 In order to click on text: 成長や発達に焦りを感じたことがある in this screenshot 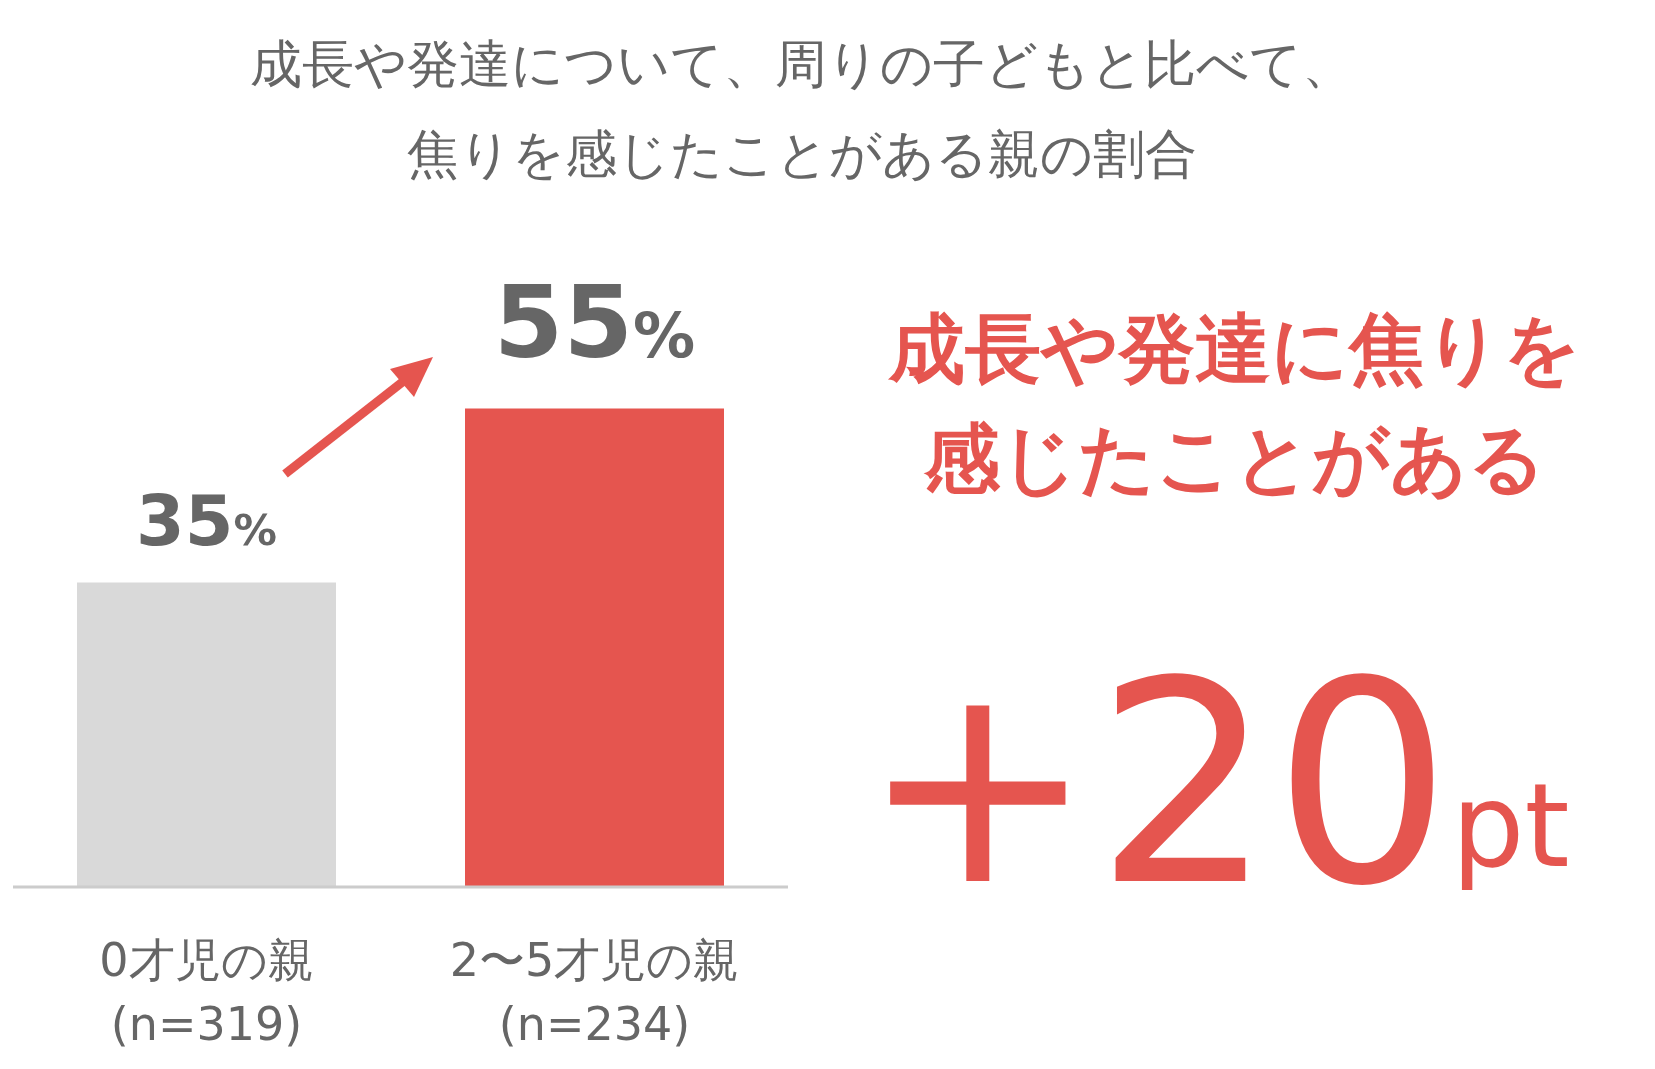, I will do `click(1234, 403)`.